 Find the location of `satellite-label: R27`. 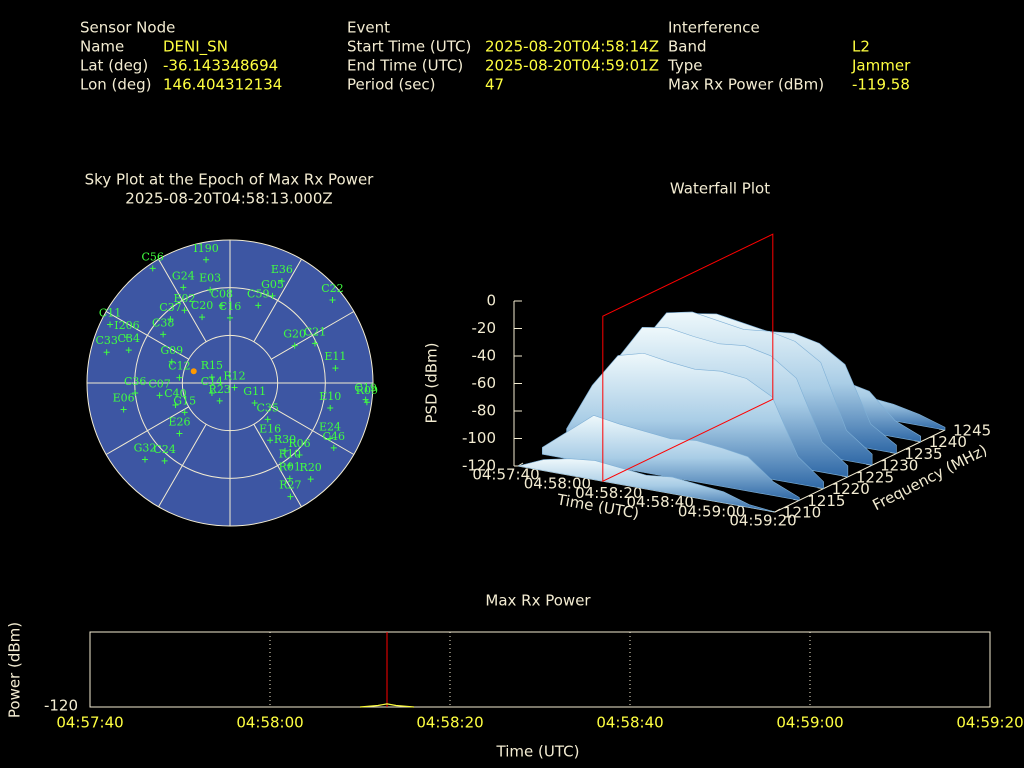

satellite-label: R27 is located at coordinates (290, 485).